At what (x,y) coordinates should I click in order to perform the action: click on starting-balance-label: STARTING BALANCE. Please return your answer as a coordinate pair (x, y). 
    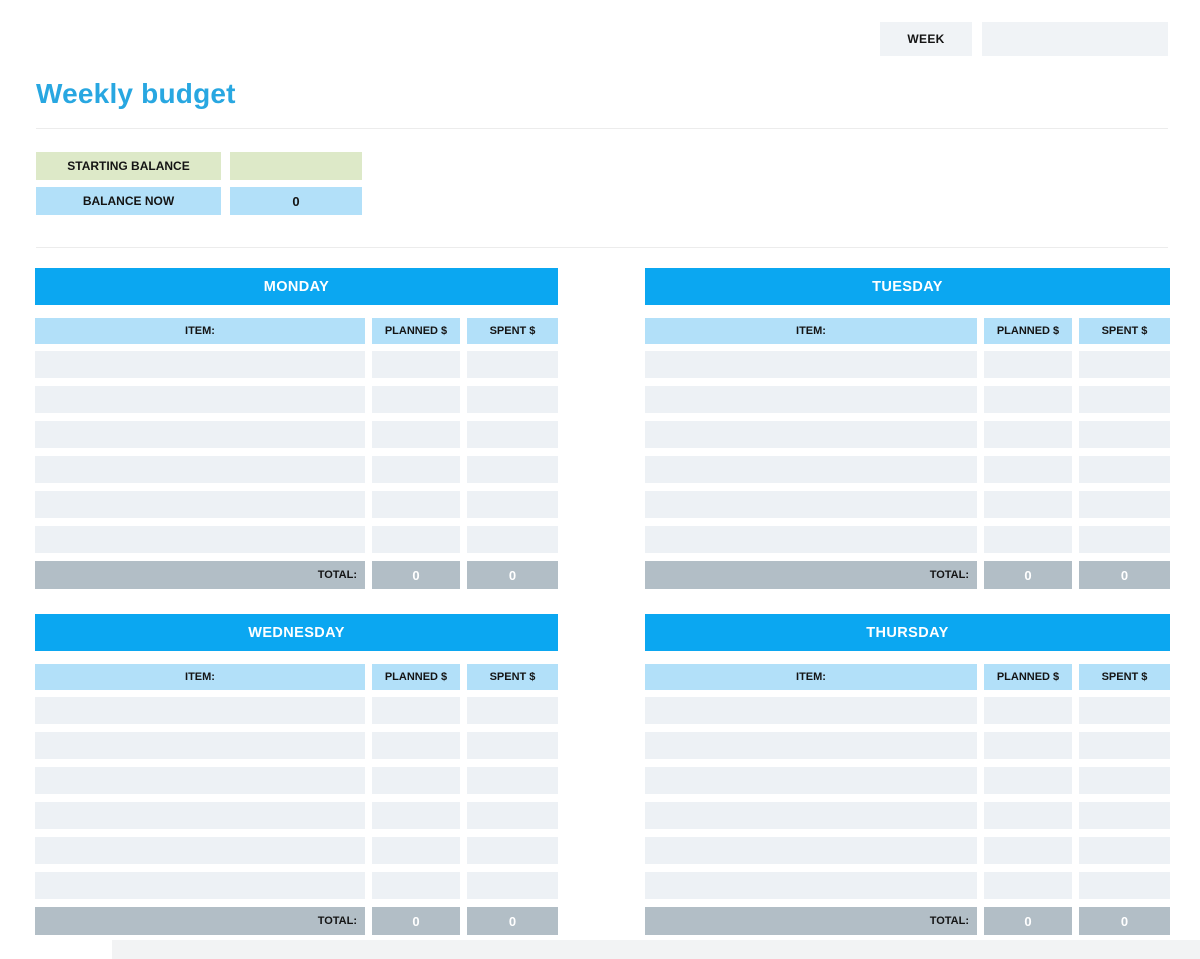
    Looking at the image, I should click on (128, 166).